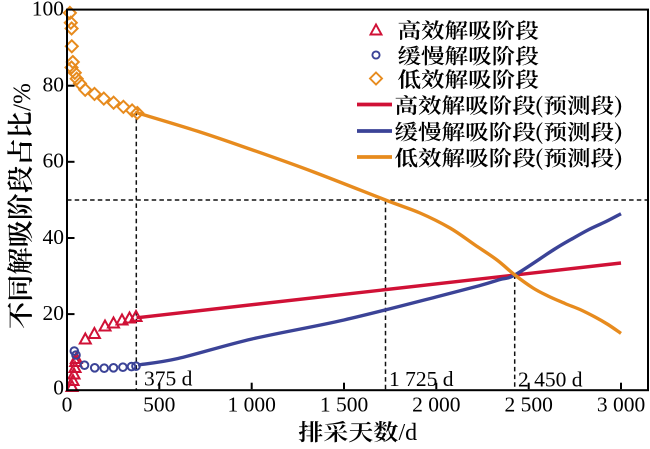 This screenshot has width=650, height=449. I want to click on svg-text: 40, so click(54, 237).